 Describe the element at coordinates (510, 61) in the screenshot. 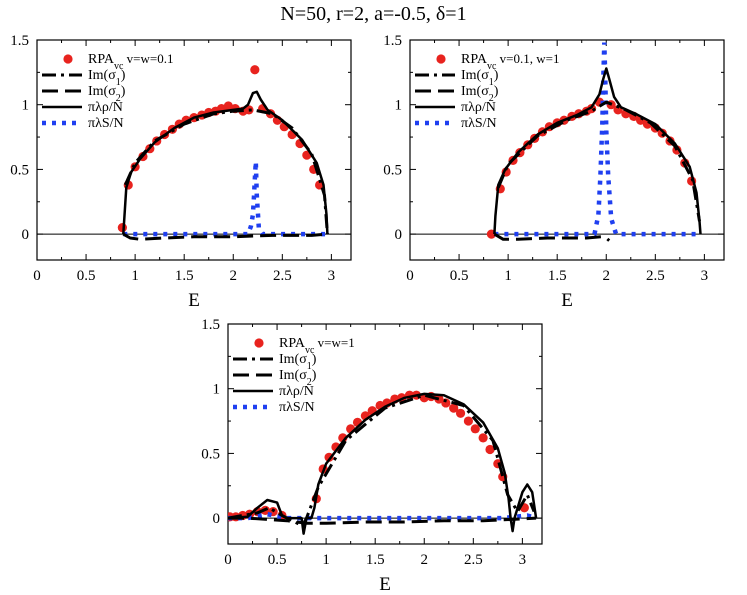

I see `legend-label: RPAvc v=0.1, w=1` at that location.